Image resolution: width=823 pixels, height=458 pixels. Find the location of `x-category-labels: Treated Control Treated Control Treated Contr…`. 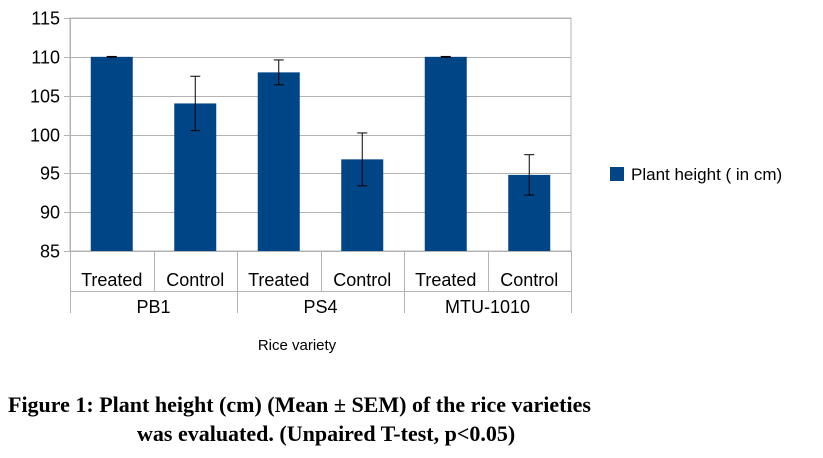

x-category-labels: Treated Control Treated Control Treated Contr… is located at coordinates (319, 293).